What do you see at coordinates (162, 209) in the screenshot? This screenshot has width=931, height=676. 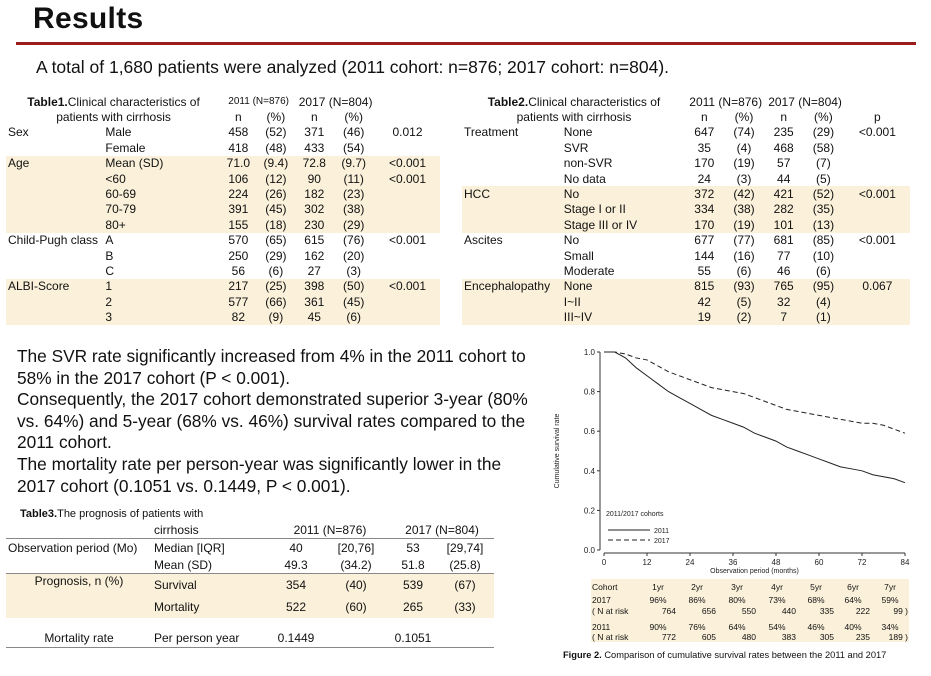 I see `row-label: 70-79` at bounding box center [162, 209].